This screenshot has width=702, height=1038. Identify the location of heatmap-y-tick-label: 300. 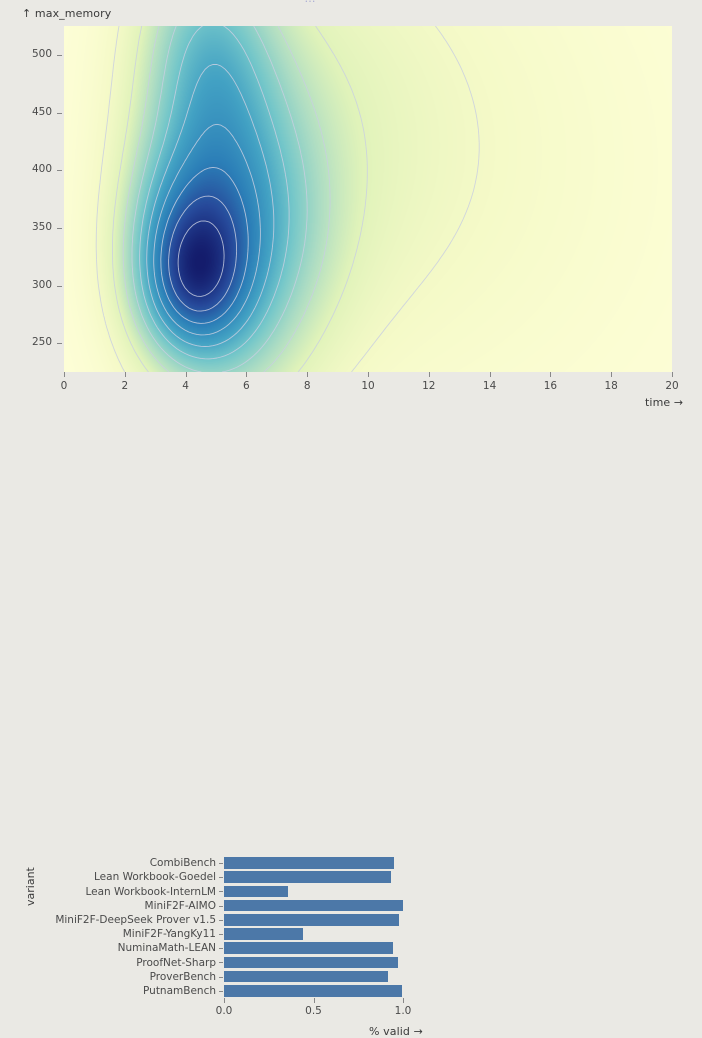
(41, 284).